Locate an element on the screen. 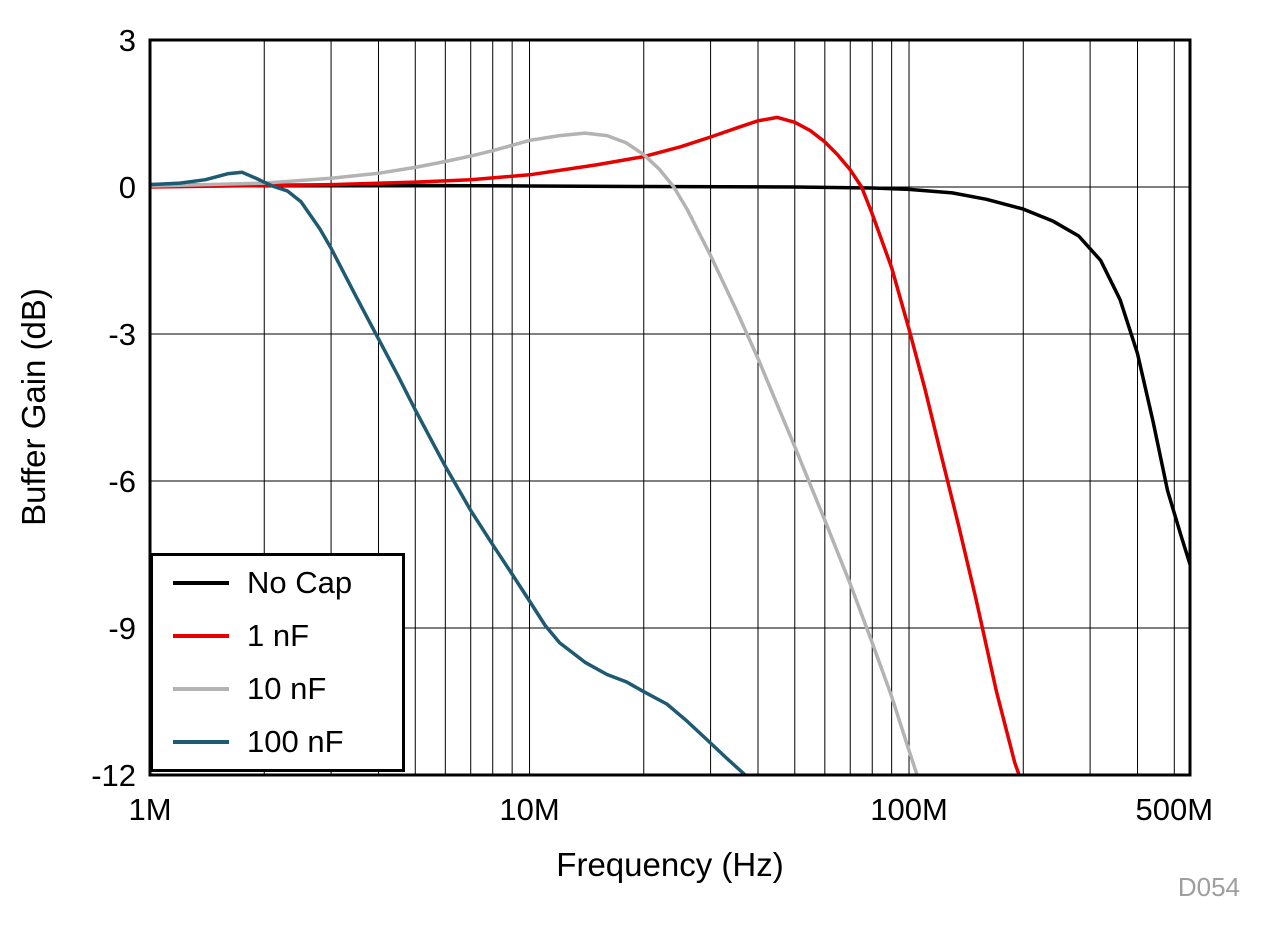 This screenshot has height=943, width=1276. svg-text: -9 is located at coordinates (122, 628).